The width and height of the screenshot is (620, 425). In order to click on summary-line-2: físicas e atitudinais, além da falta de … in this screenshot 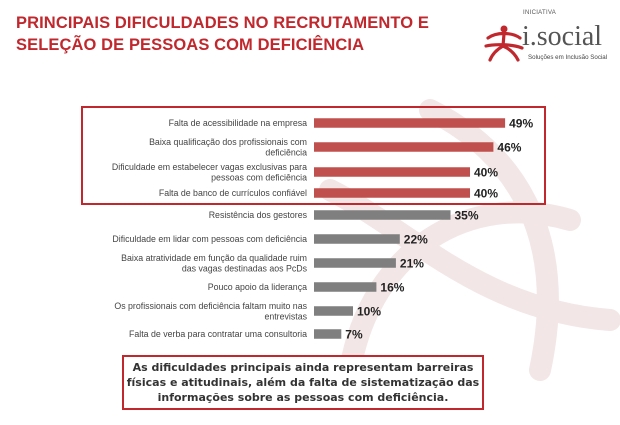, I will do `click(303, 382)`.